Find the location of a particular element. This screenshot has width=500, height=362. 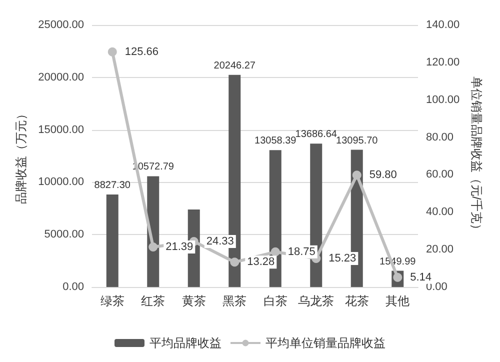

y2-tick-label: 120.00 is located at coordinates (443, 62).